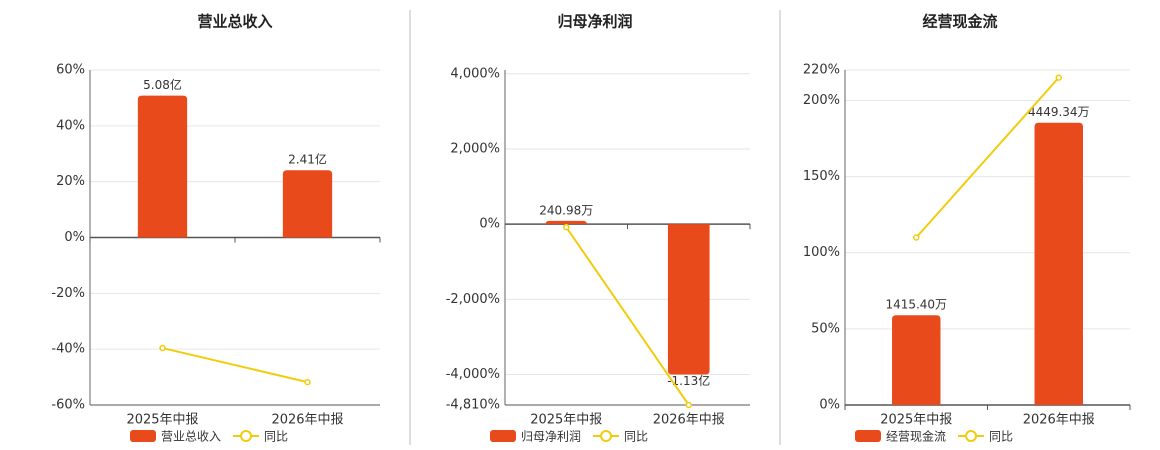  Describe the element at coordinates (959, 22) in the screenshot. I see `chart-title: 经营现金流` at that location.